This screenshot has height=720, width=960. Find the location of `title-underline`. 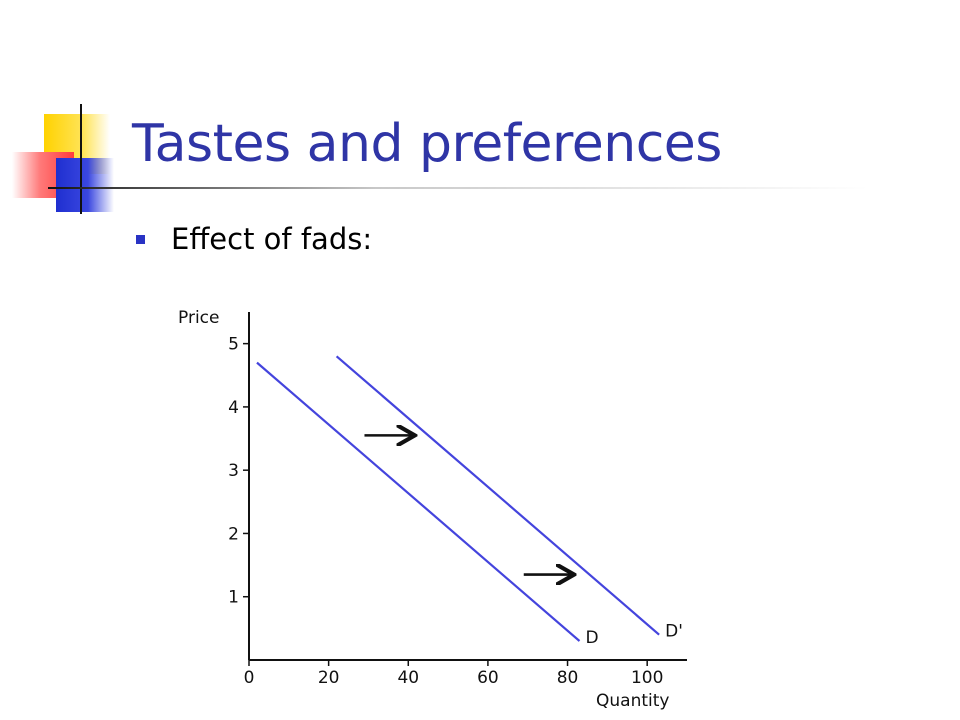

title-underline is located at coordinates (458, 188).